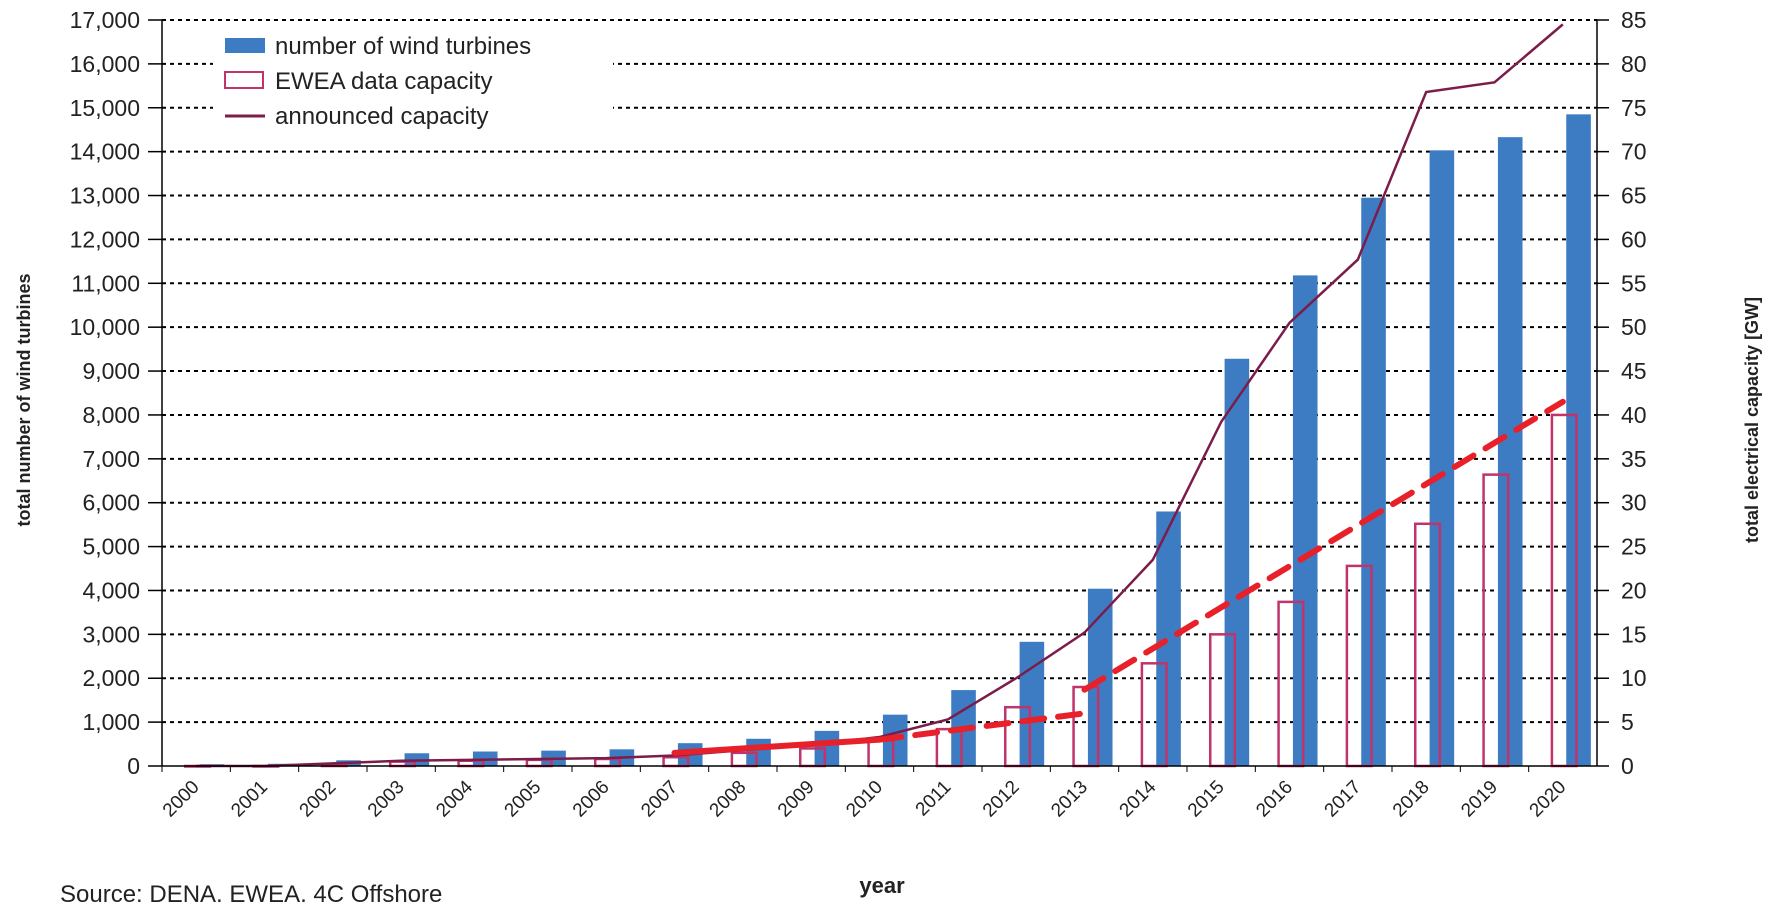  I want to click on x-tick-label: 2000, so click(181, 799).